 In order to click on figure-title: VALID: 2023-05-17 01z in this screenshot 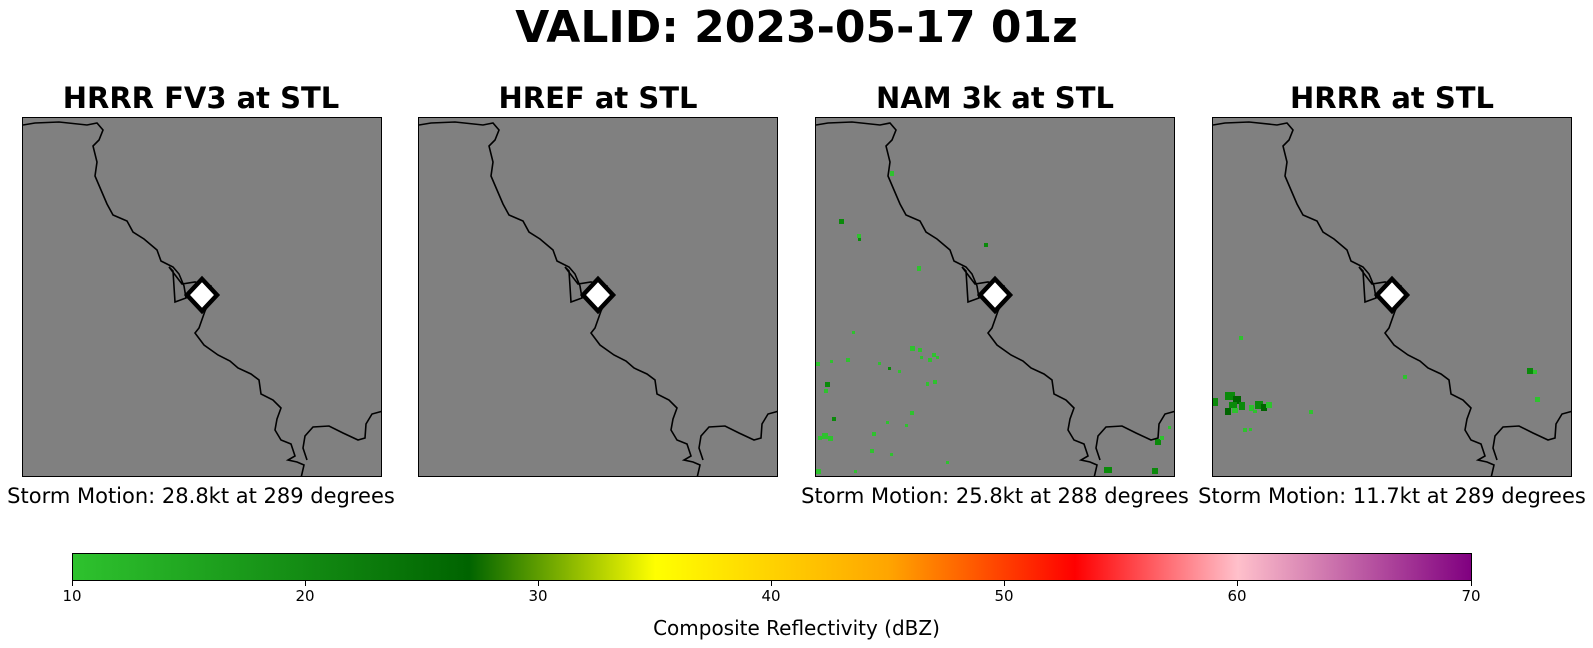, I will do `click(796, 27)`.